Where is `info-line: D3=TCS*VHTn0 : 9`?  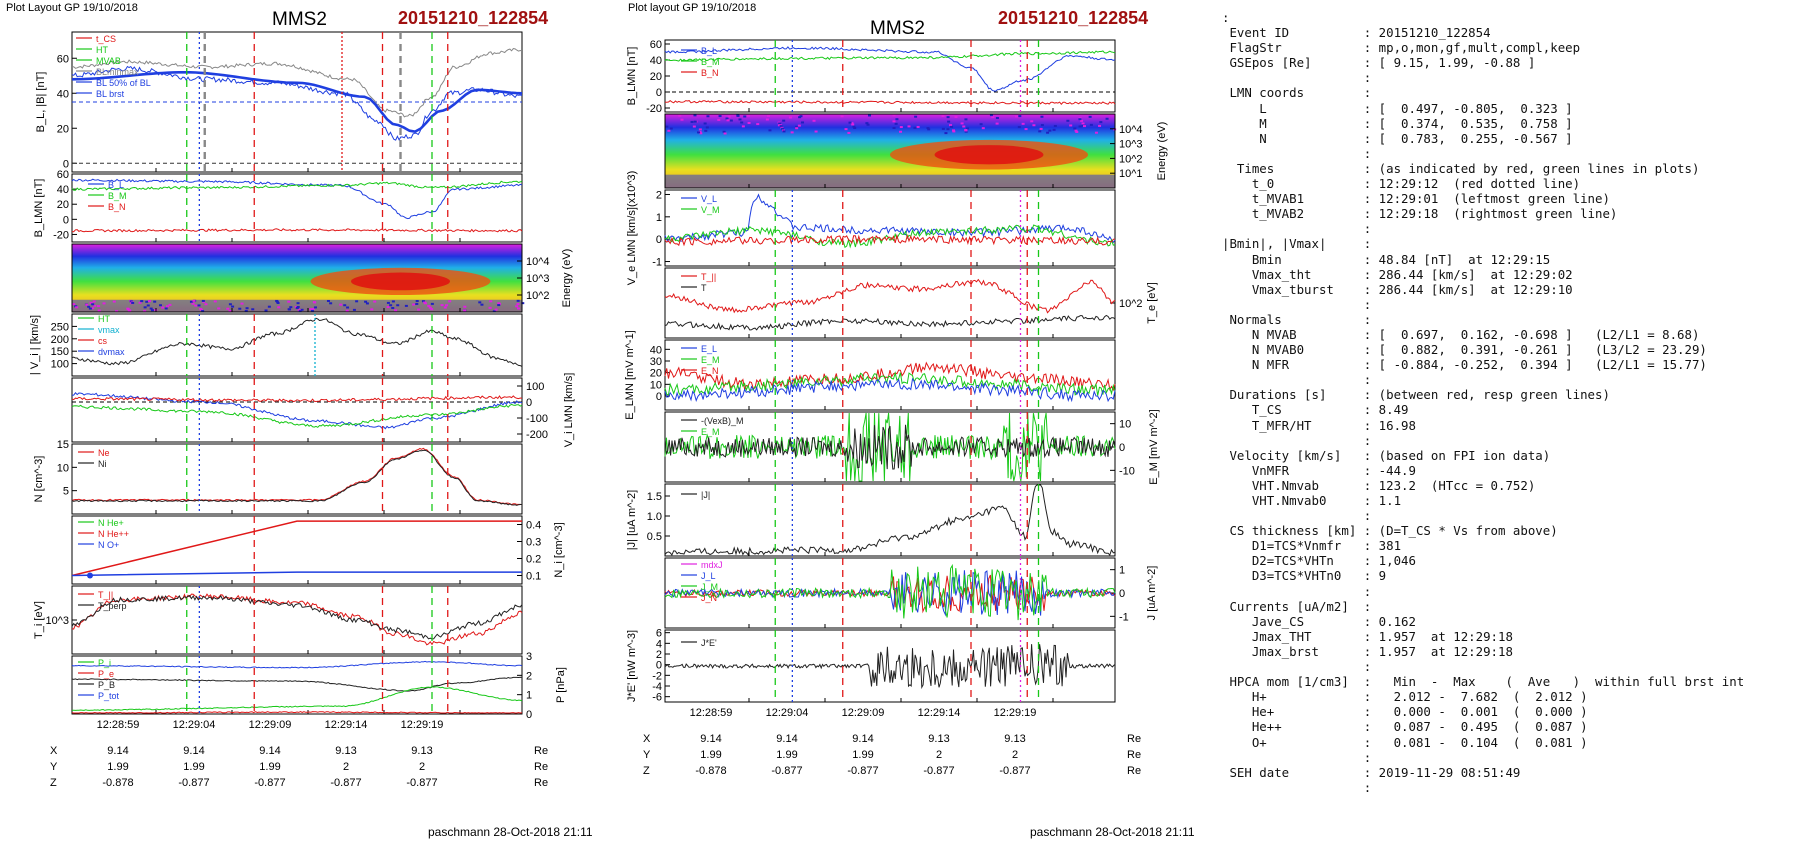 info-line: D3=TCS*VHTn0 : 9 is located at coordinates (1319, 576).